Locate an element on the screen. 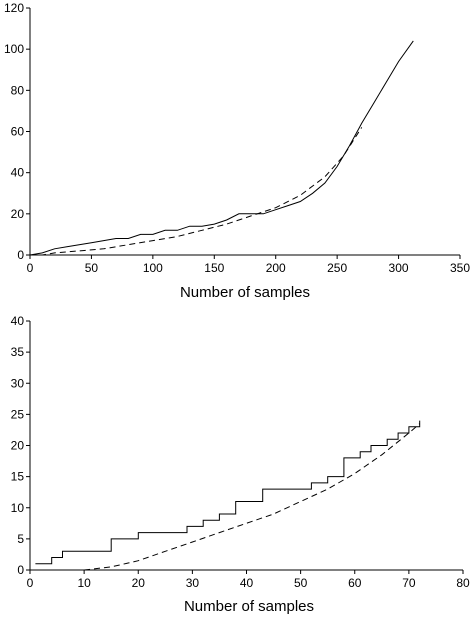 The width and height of the screenshot is (474, 622). chart-1-x-tick-label: 350 is located at coordinates (460, 268).